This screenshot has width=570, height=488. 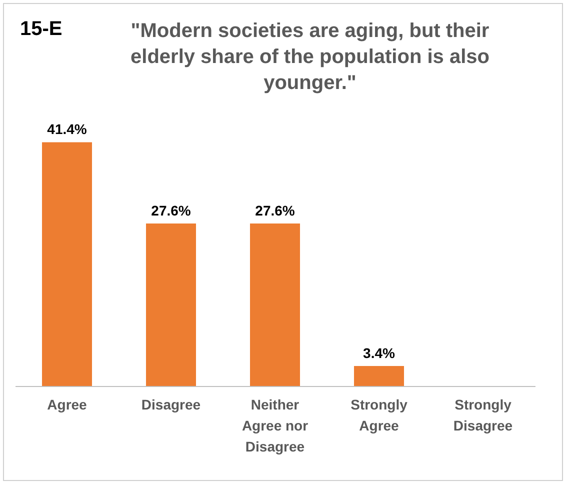 What do you see at coordinates (171, 404) in the screenshot?
I see `x-tick-label: Disagree` at bounding box center [171, 404].